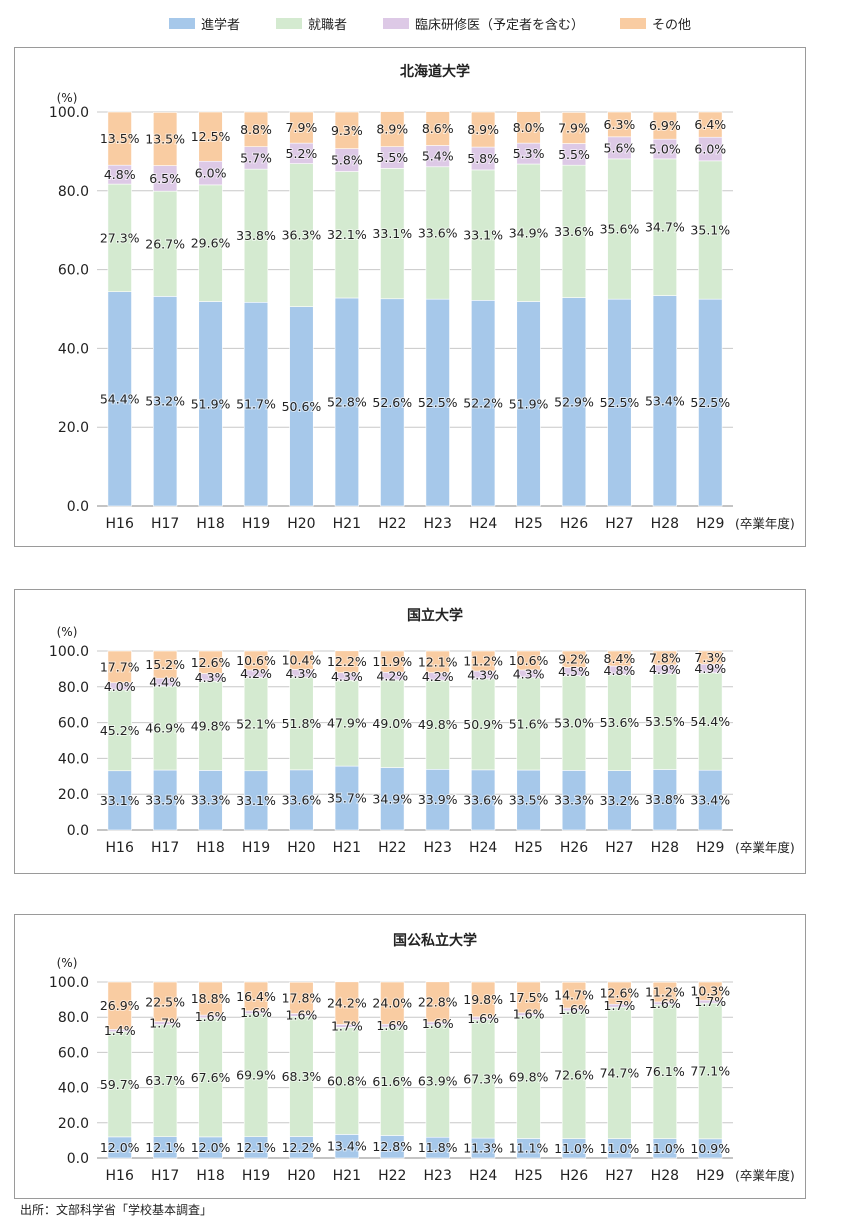 The image size is (860, 1226). Describe the element at coordinates (710, 230) in the screenshot. I see `data-label-shushoku: 35.1%` at that location.